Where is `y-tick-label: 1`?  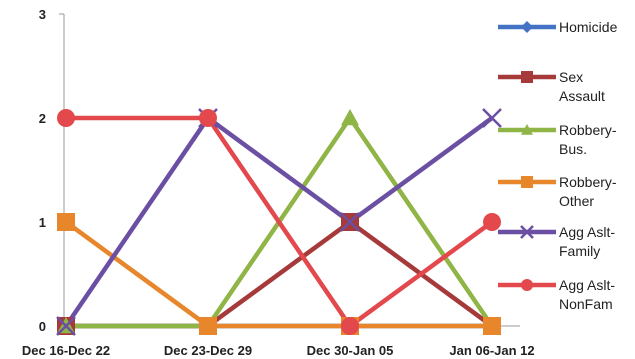 y-tick-label: 1 is located at coordinates (42, 222).